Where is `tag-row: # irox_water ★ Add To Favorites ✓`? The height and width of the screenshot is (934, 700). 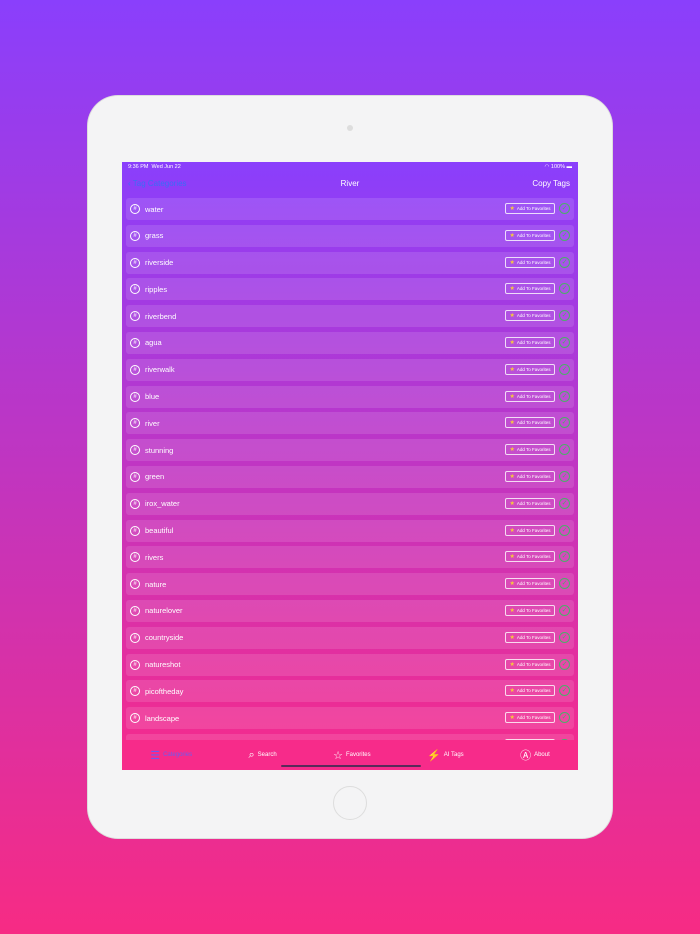 tag-row: # irox_water ★ Add To Favorites ✓ is located at coordinates (350, 503).